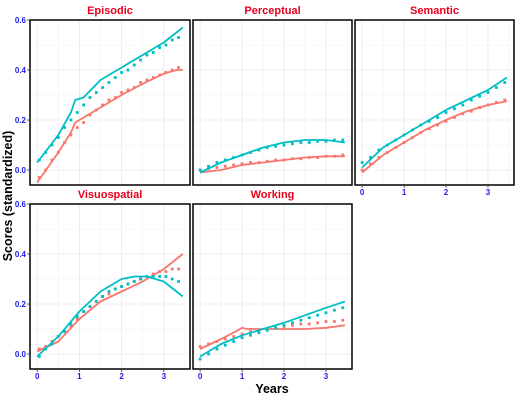 This screenshot has height=400, width=517. What do you see at coordinates (272, 156) in the screenshot?
I see `series-b` at bounding box center [272, 156].